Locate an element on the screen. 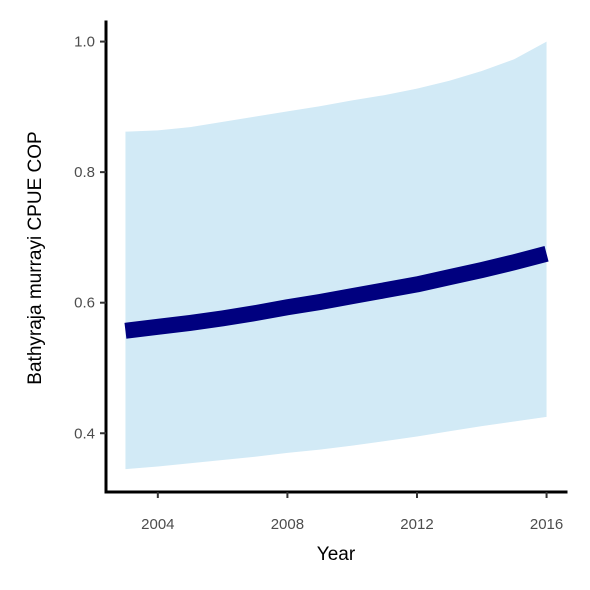 This screenshot has height=590, width=590. y-axis-title: Bathyraja murrayi CPUE COP is located at coordinates (35, 257).